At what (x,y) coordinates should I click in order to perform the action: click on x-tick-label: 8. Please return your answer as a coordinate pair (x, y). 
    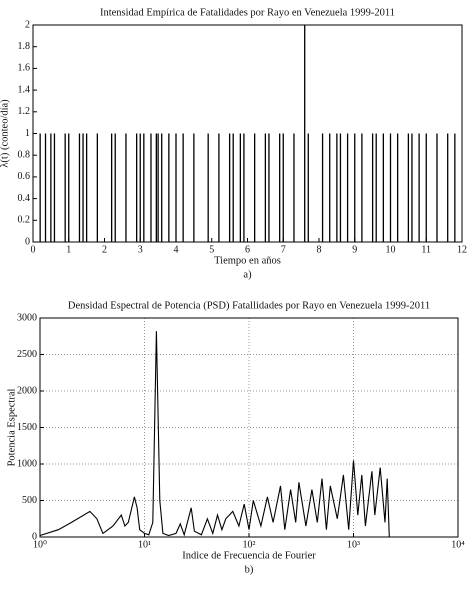
    Looking at the image, I should click on (319, 249).